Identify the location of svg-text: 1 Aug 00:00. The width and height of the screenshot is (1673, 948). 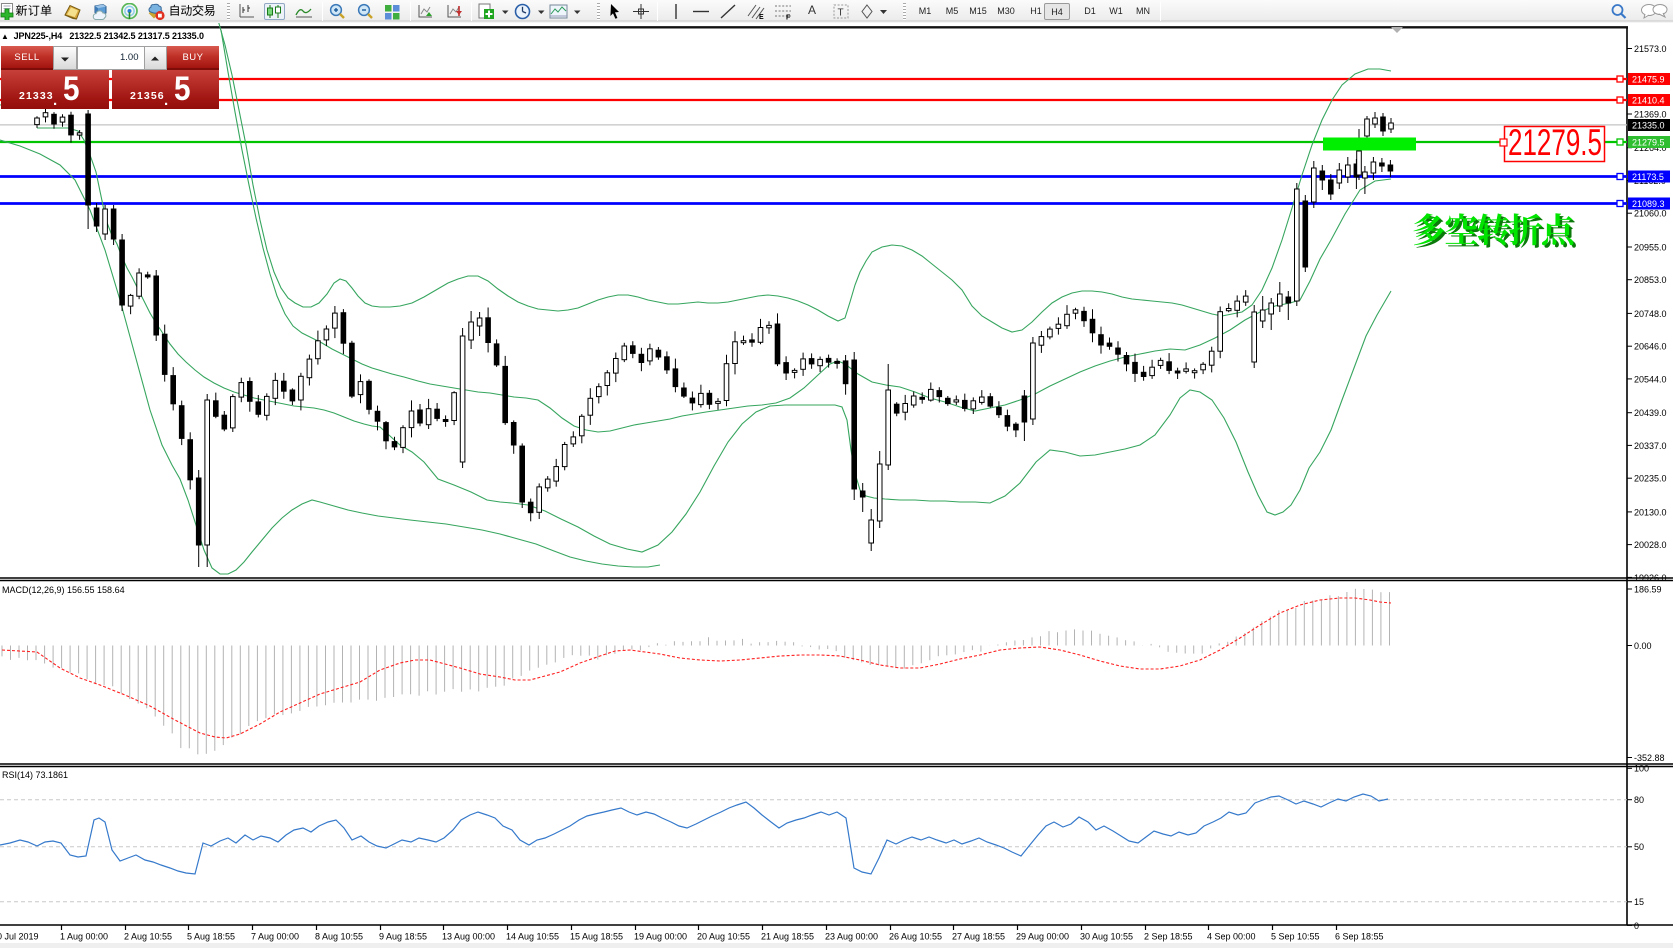
(84, 937).